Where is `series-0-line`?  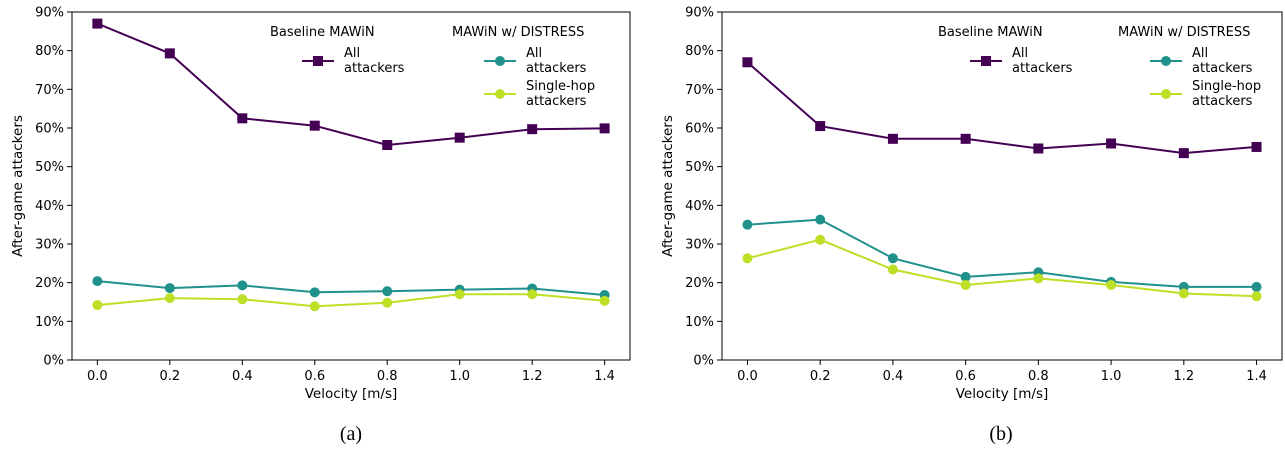
series-0-line is located at coordinates (351, 84).